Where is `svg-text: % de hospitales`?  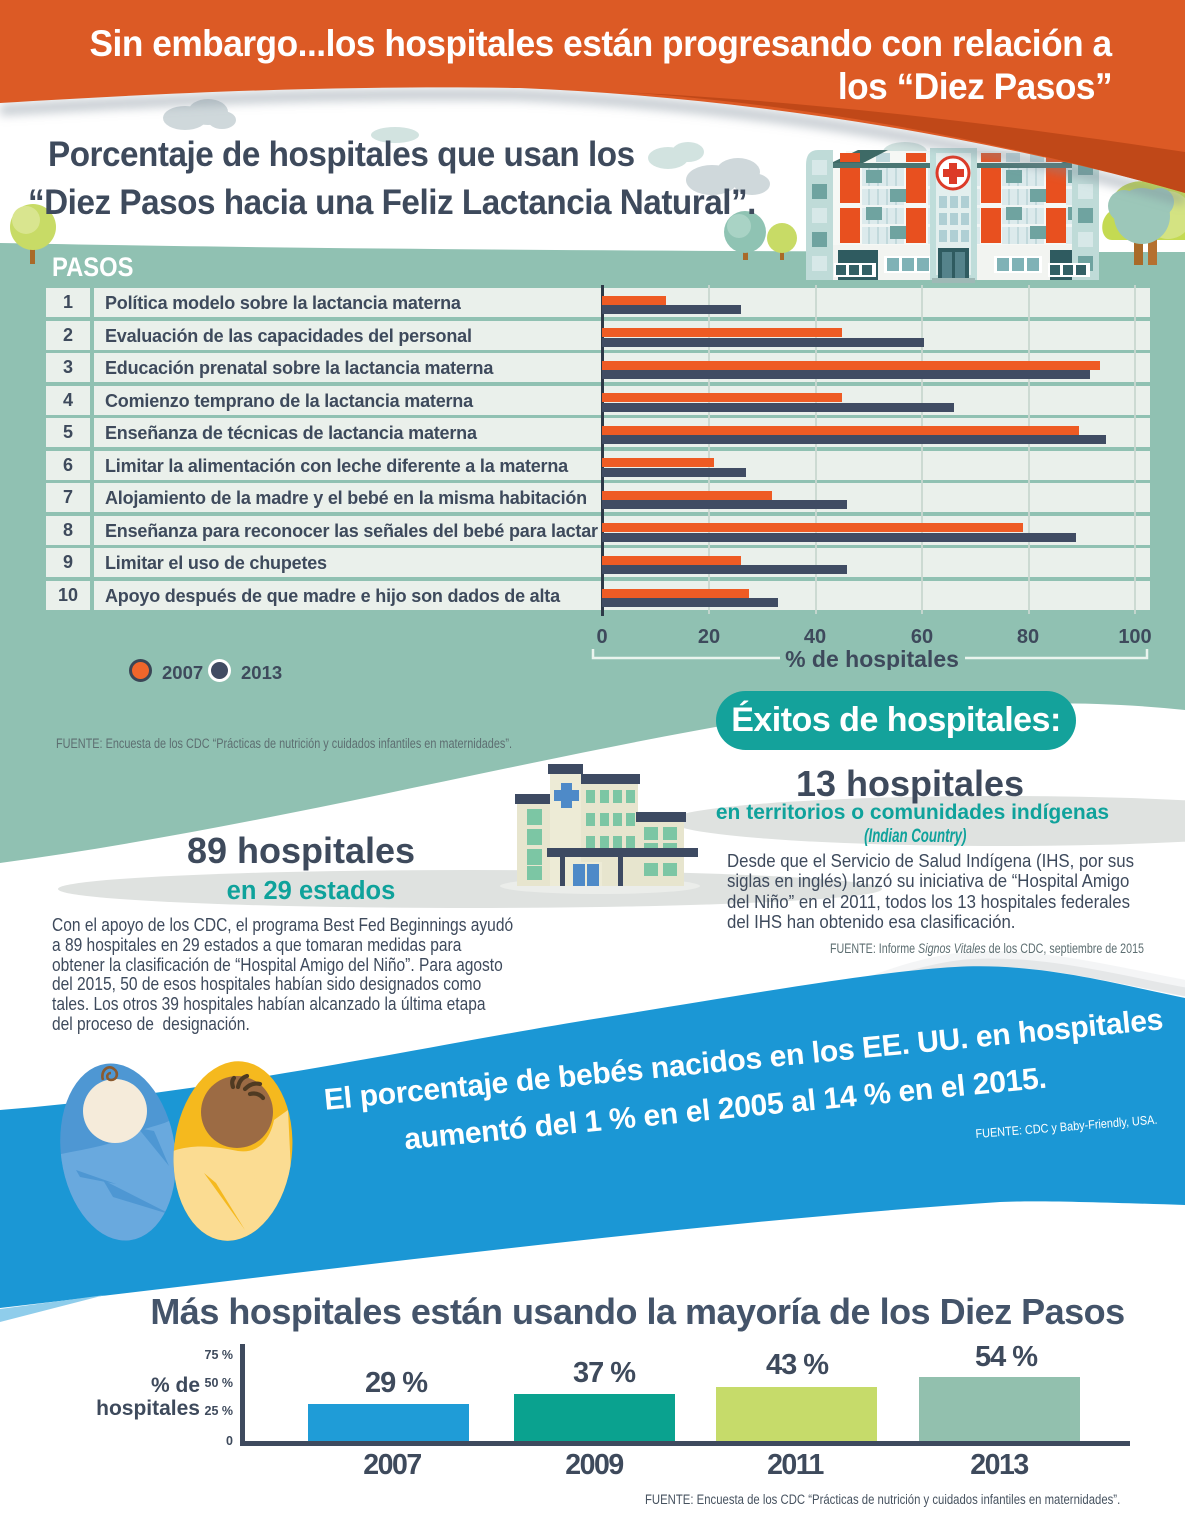 svg-text: % de hospitales is located at coordinates (872, 659).